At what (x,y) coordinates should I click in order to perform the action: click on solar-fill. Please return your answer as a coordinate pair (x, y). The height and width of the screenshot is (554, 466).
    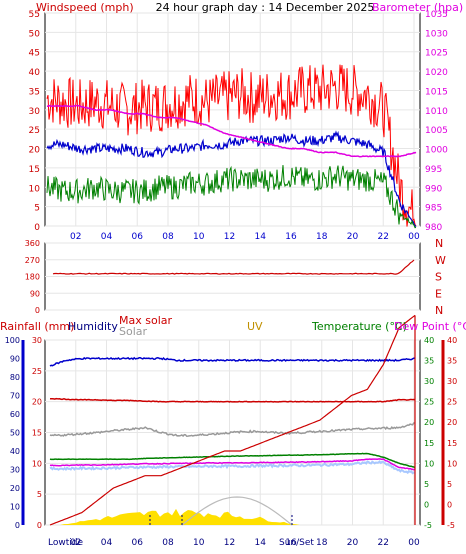
    Looking at the image, I should click on (180, 511).